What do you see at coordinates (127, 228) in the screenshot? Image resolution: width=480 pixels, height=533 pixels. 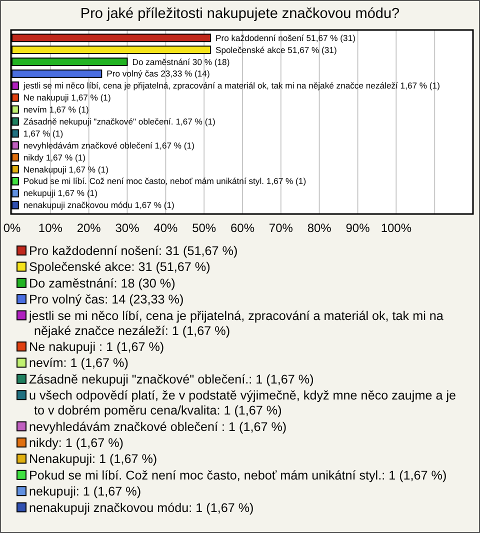 I see `x-tick-label: 30%` at bounding box center [127, 228].